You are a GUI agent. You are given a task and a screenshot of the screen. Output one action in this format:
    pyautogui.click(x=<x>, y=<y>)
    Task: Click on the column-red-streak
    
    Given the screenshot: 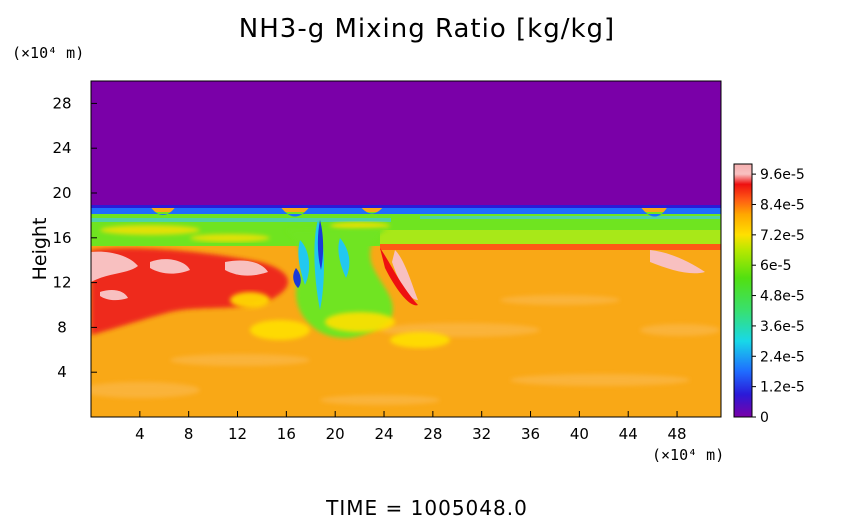 What is the action you would take?
    pyautogui.click(x=399, y=277)
    